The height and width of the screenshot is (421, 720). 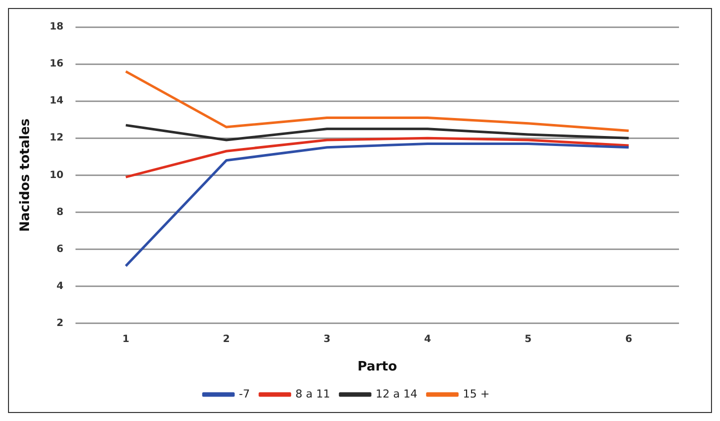 I want to click on legend-label: 12 a 14, so click(x=397, y=393).